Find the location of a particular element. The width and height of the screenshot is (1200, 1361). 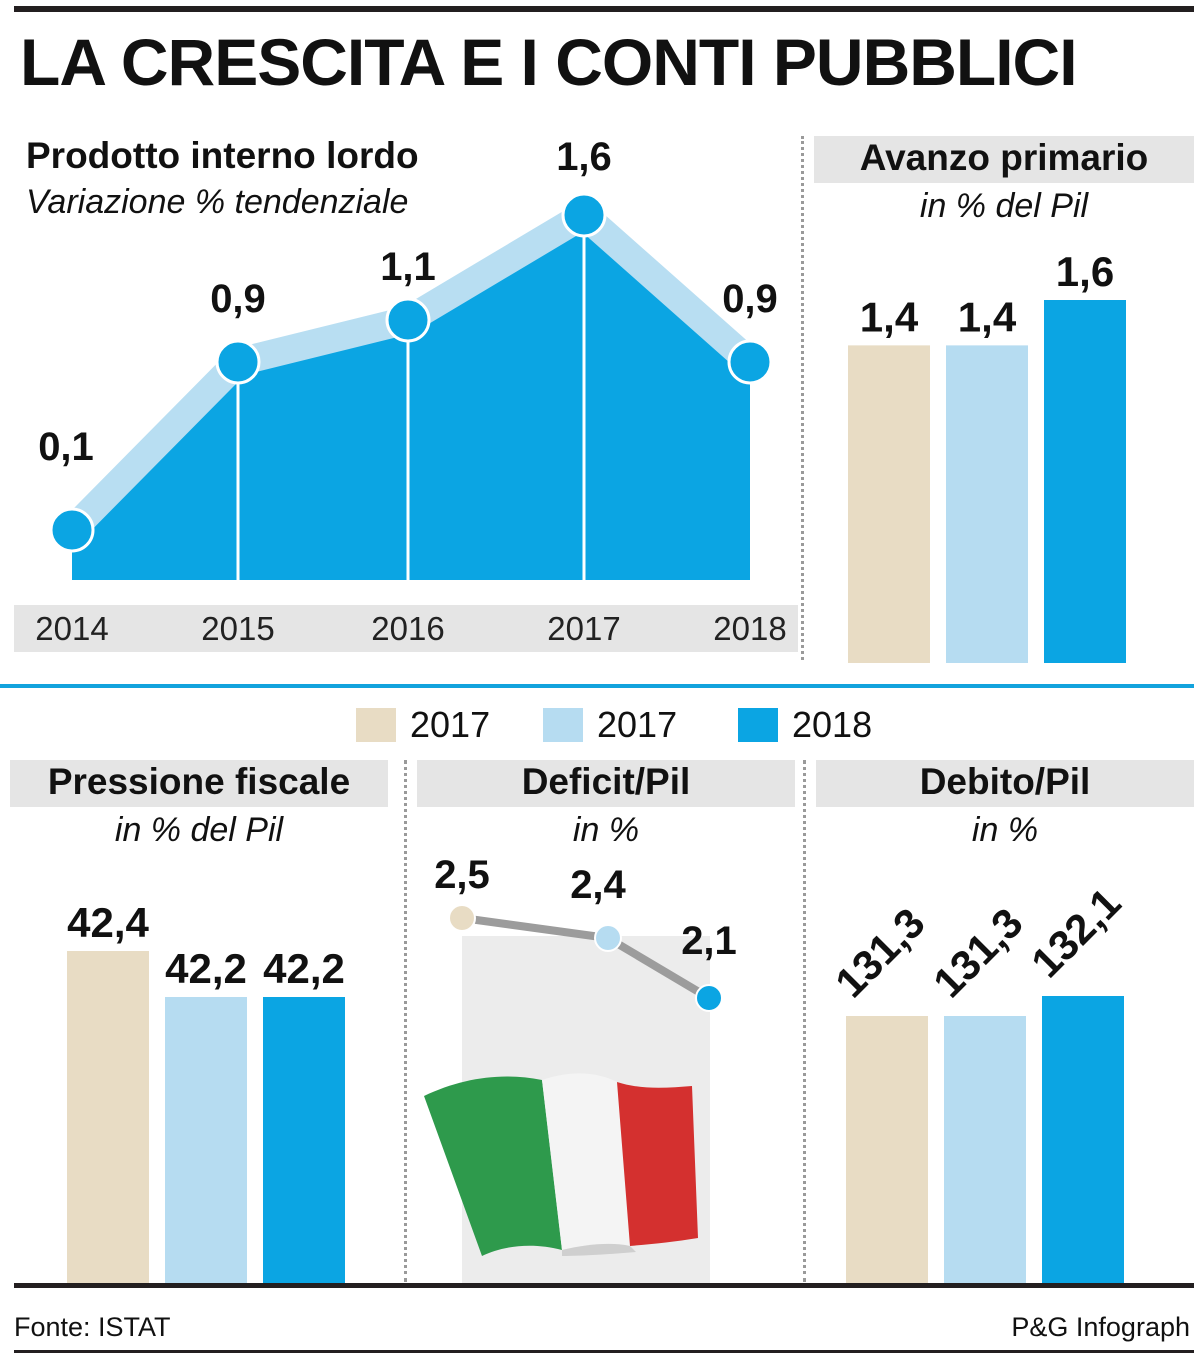

pil-tick-label: 2015 is located at coordinates (237, 628).